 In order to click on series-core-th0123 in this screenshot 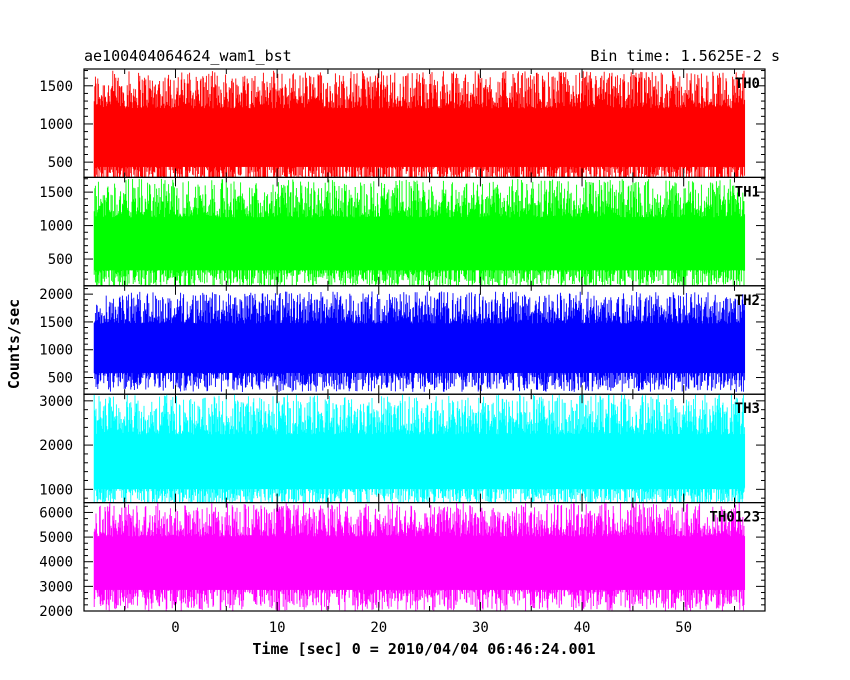, I will do `click(419, 566)`.